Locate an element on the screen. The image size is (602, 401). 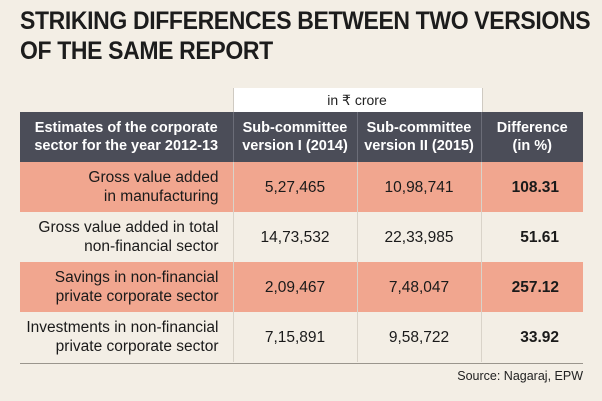
version-2-value: 7,48,047 is located at coordinates (419, 287).